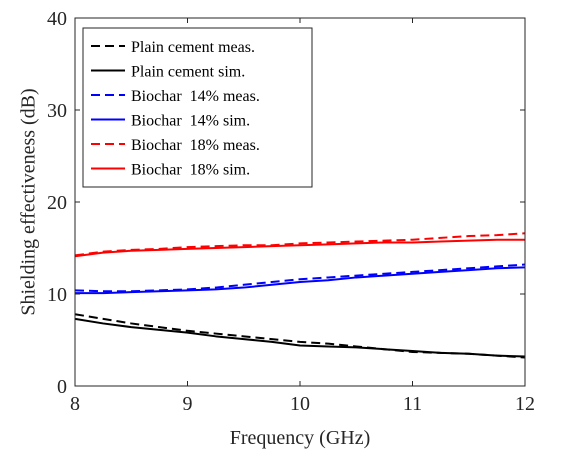  Describe the element at coordinates (300, 438) in the screenshot. I see `x-axis-label: Frequency (GHz)` at that location.